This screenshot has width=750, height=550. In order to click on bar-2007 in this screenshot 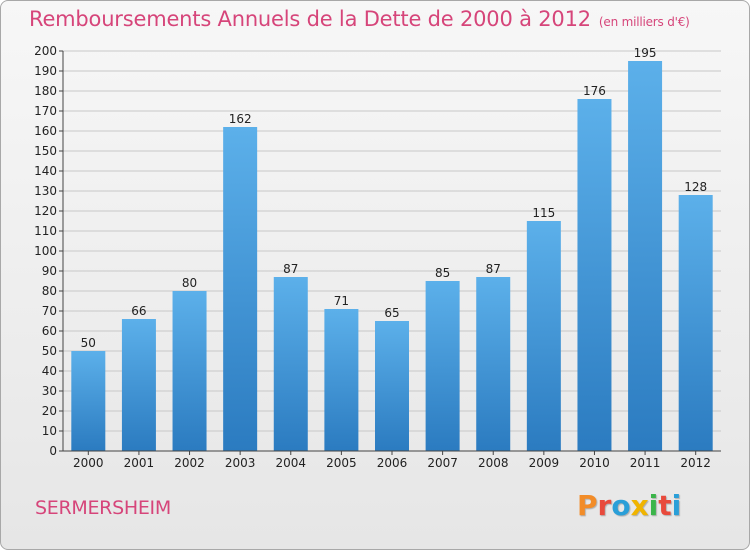, I will do `click(442, 366)`.